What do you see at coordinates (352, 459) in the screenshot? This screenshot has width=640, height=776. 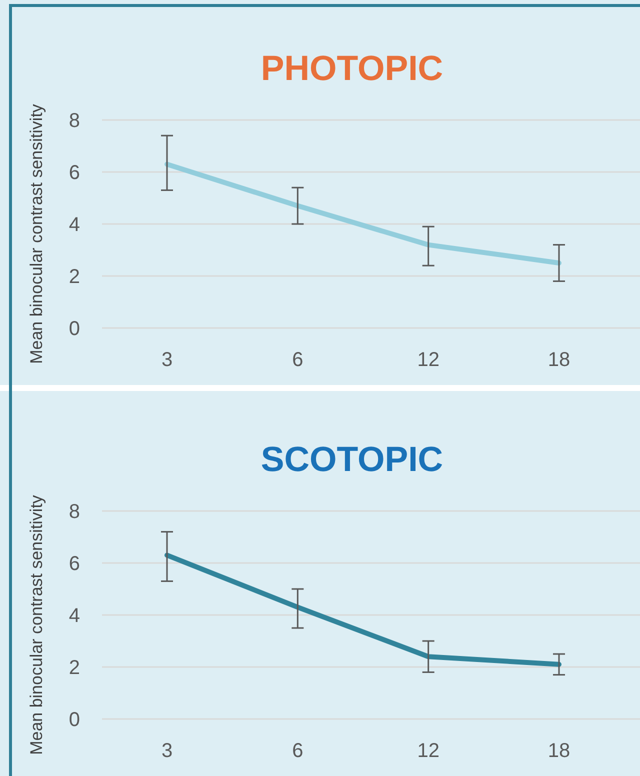 I see `chart-title: SCOTOPIC` at bounding box center [352, 459].